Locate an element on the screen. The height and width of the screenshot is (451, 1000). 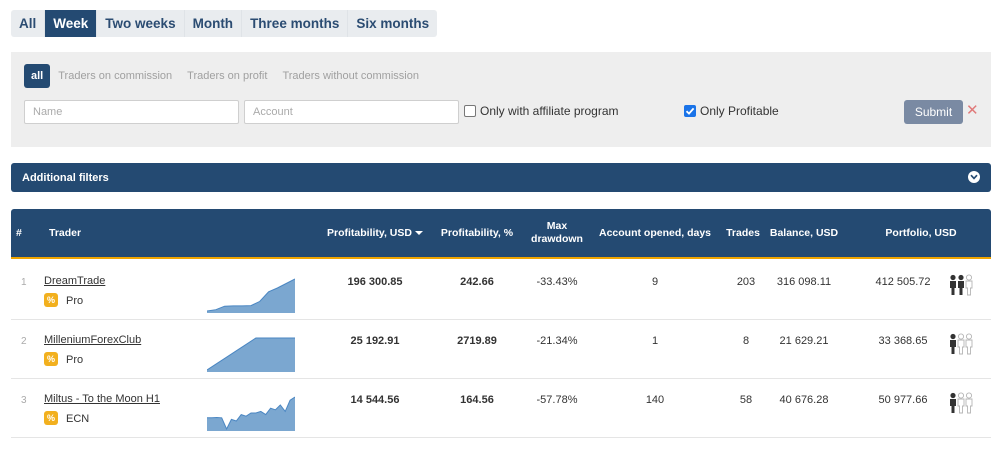
opened-days-value: 1 is located at coordinates (655, 341).